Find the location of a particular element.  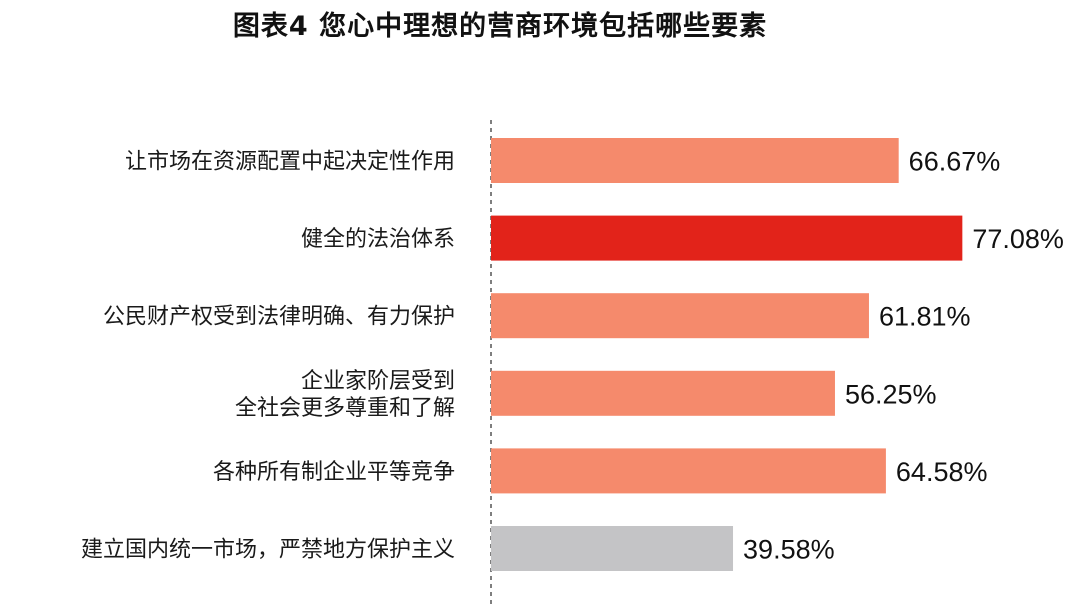

category-label-2: 公民财产权受到法律明确、有力保护 is located at coordinates (279, 317).